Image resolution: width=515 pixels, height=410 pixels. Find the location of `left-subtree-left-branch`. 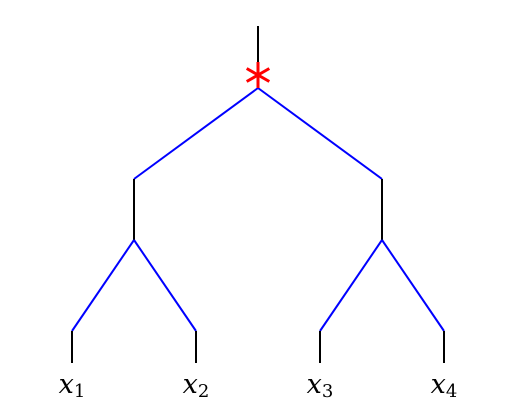

left-subtree-left-branch is located at coordinates (103, 285).